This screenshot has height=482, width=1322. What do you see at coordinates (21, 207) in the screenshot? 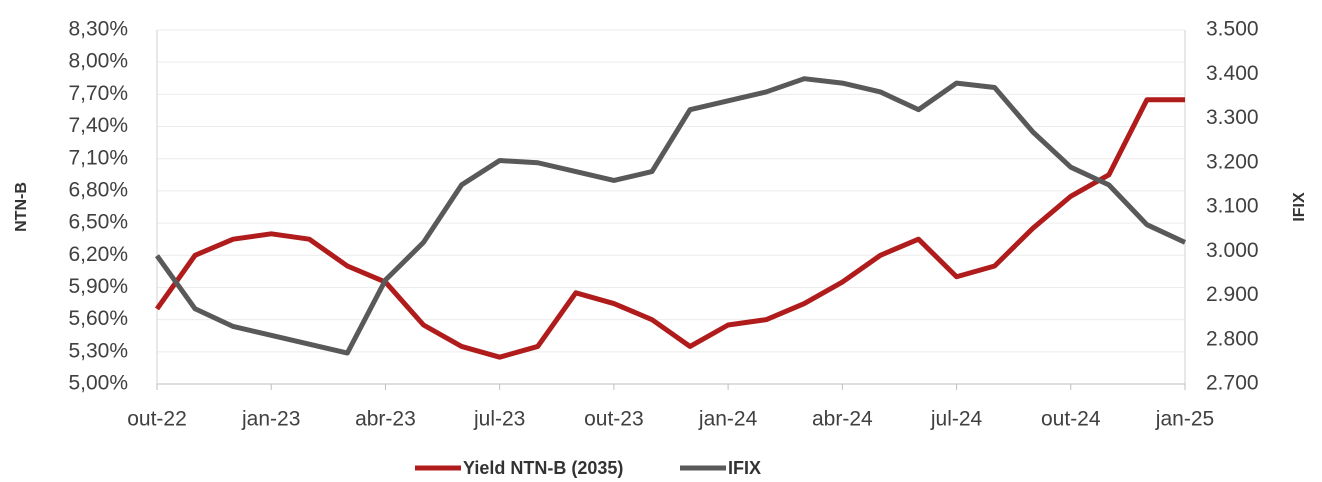
I see `y-axis-title: NTN-B` at bounding box center [21, 207].